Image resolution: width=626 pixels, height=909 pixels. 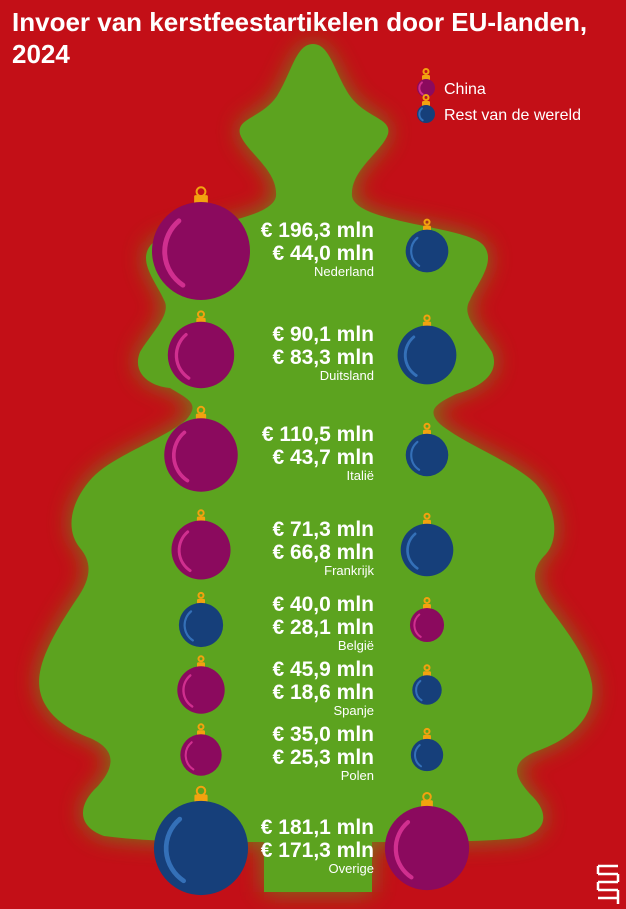 What do you see at coordinates (201, 798) in the screenshot?
I see `bauble-left-7-cap` at bounding box center [201, 798].